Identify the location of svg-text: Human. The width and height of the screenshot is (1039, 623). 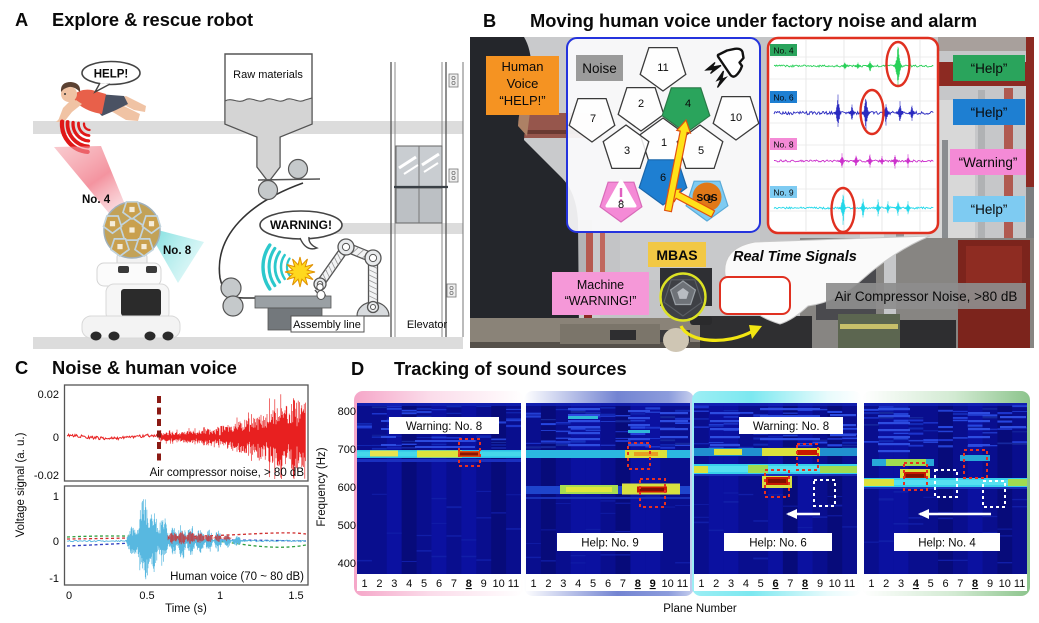
(523, 66).